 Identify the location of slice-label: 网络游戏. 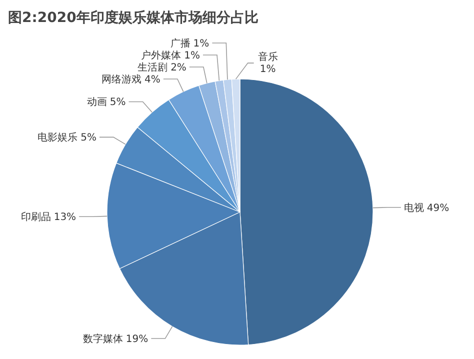
(122, 79).